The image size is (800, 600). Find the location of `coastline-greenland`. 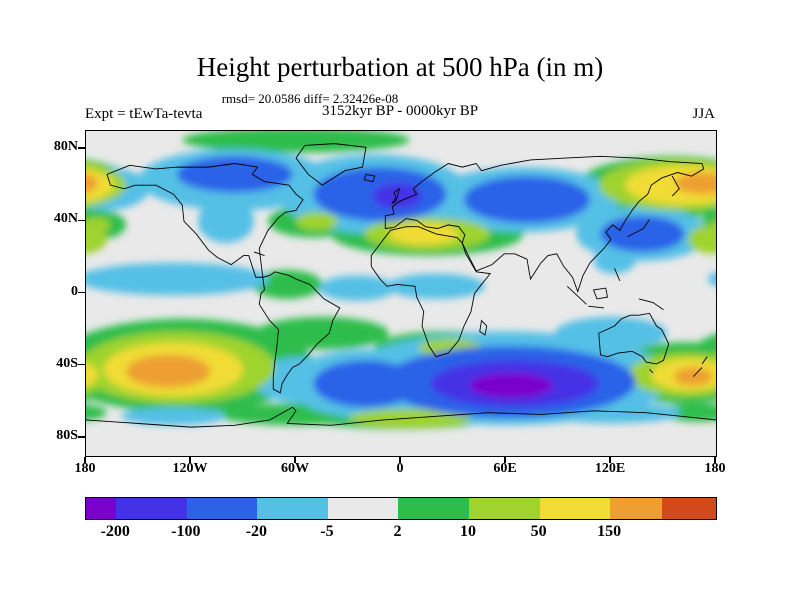

coastline-greenland is located at coordinates (331, 164).